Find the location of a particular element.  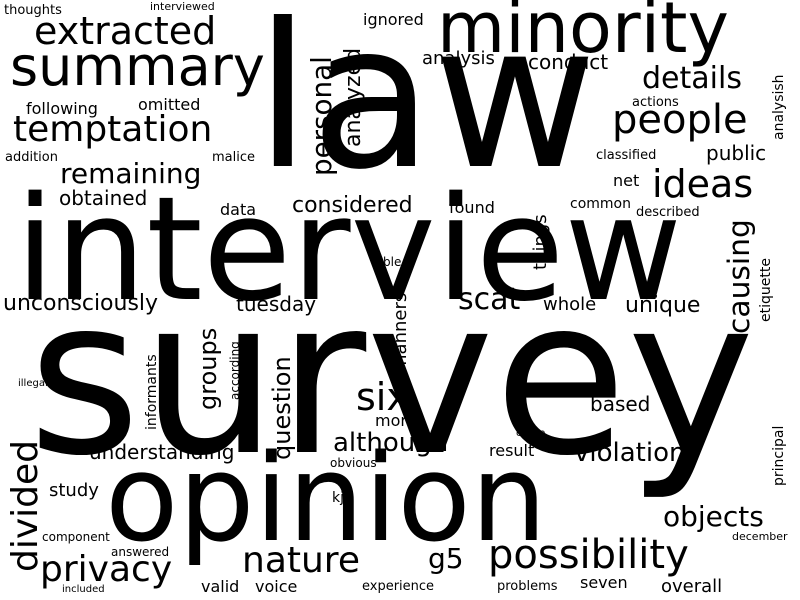

word-etiquette: etiquette is located at coordinates (766, 290).